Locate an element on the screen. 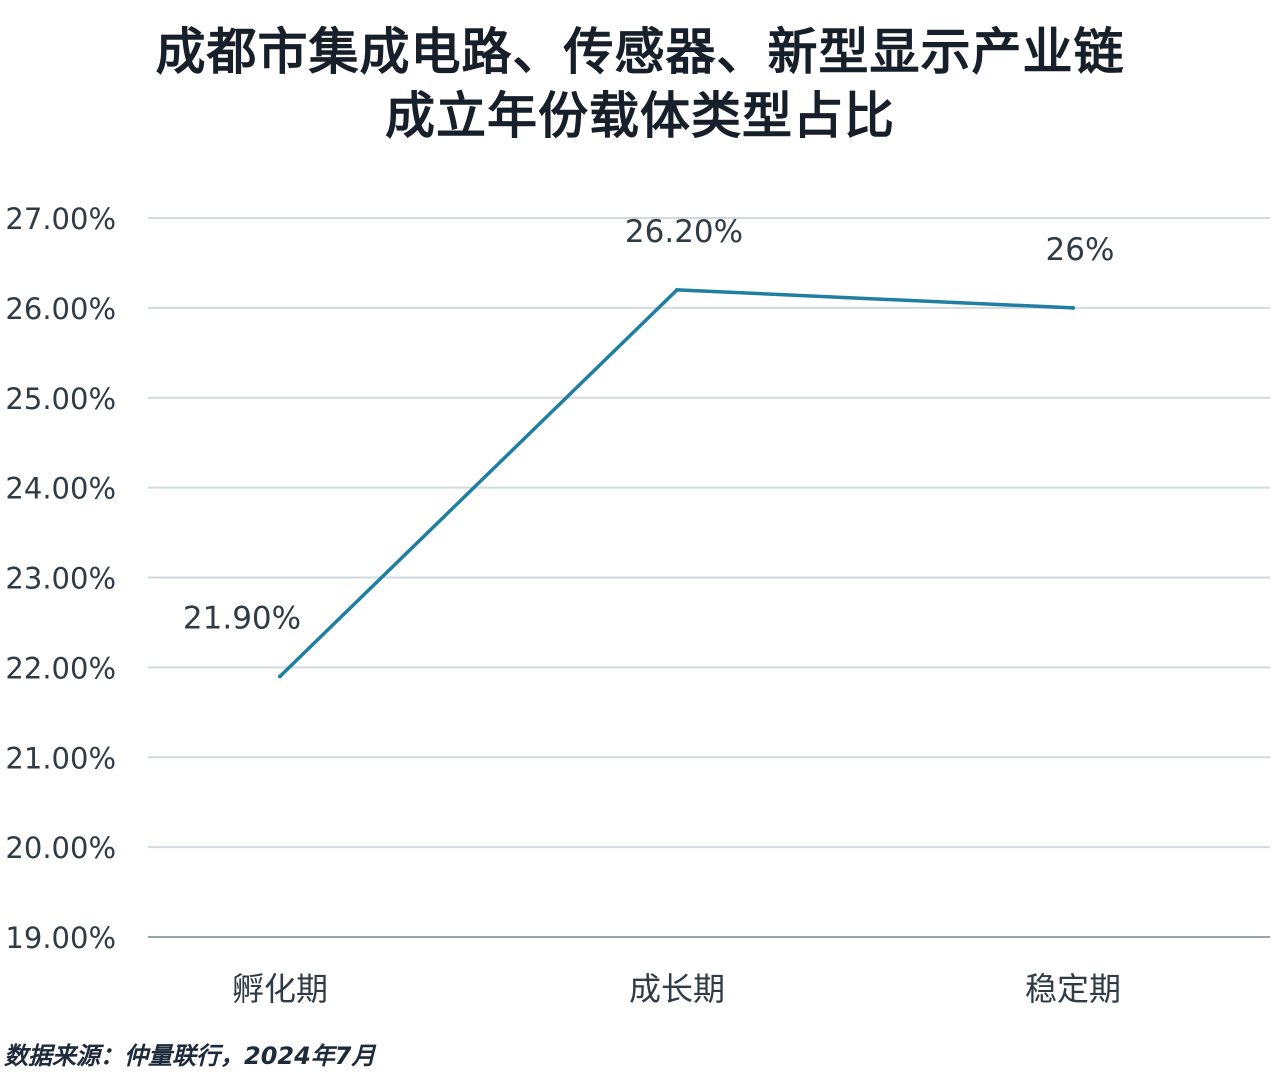 Image resolution: width=1280 pixels, height=1087 pixels. y-tick-label: 27.00% is located at coordinates (60, 219).